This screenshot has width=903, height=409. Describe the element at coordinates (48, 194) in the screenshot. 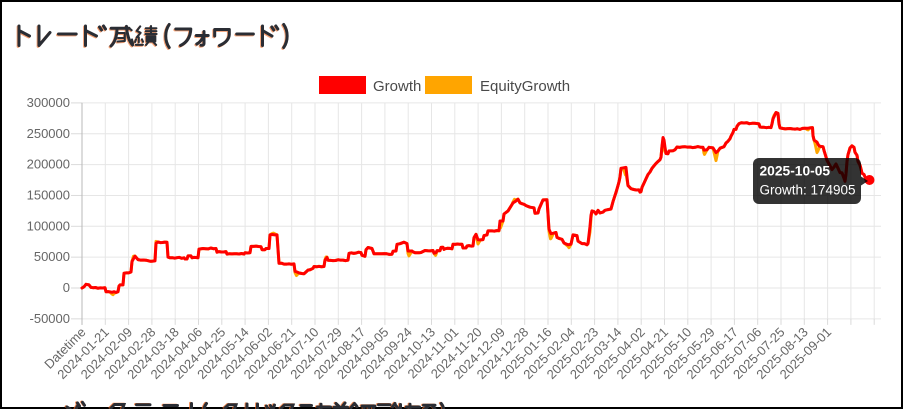

I see `svg-text: 150000` at that location.